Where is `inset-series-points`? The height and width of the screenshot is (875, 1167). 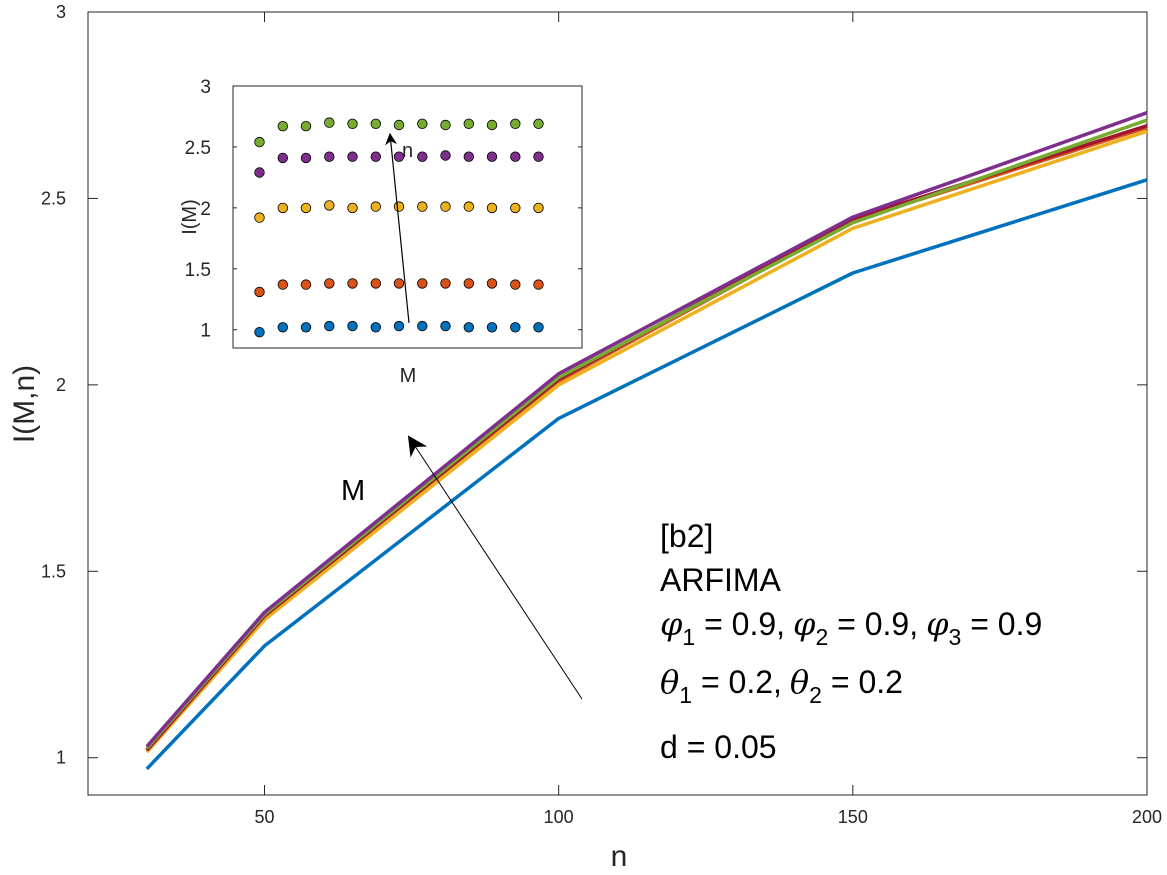
inset-series-points is located at coordinates (399, 227).